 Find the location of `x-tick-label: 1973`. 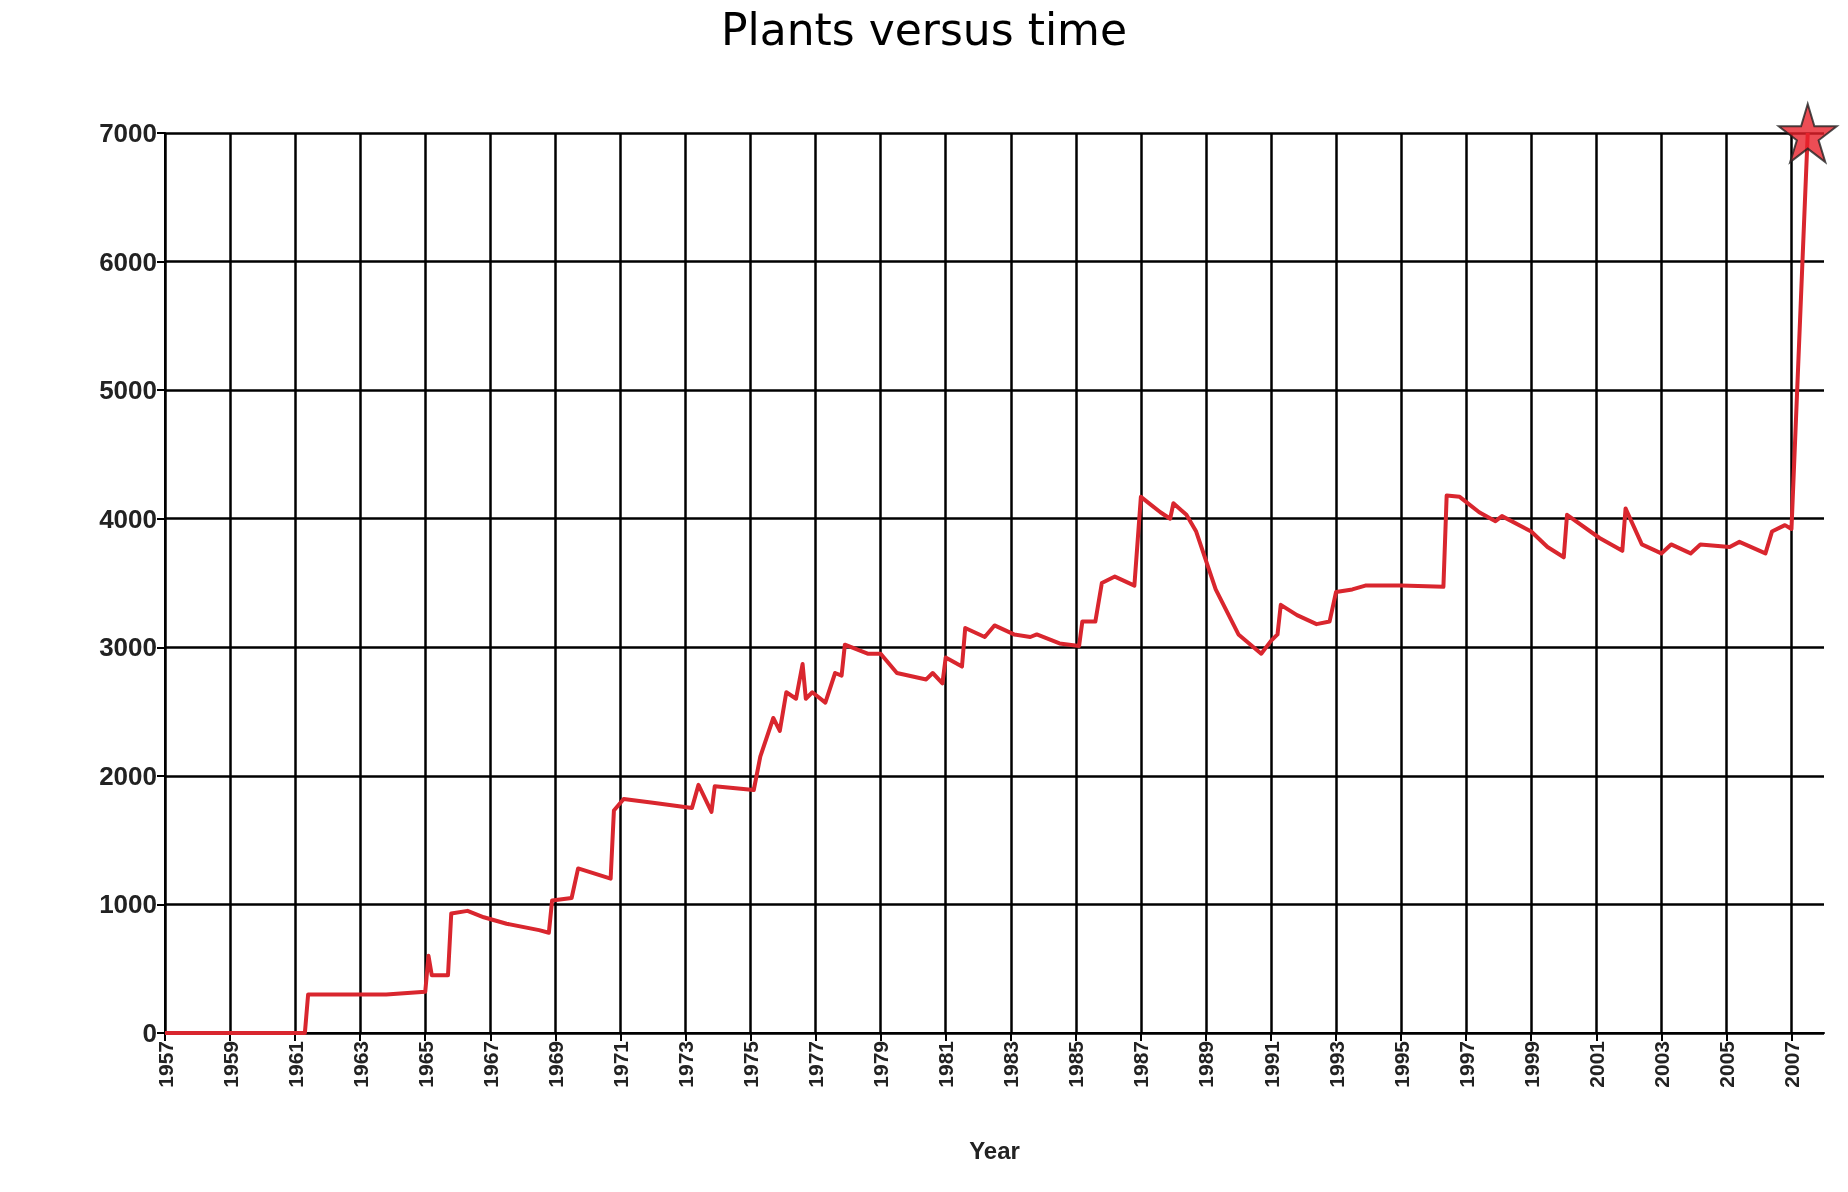

x-tick-label: 1973 is located at coordinates (685, 1064).